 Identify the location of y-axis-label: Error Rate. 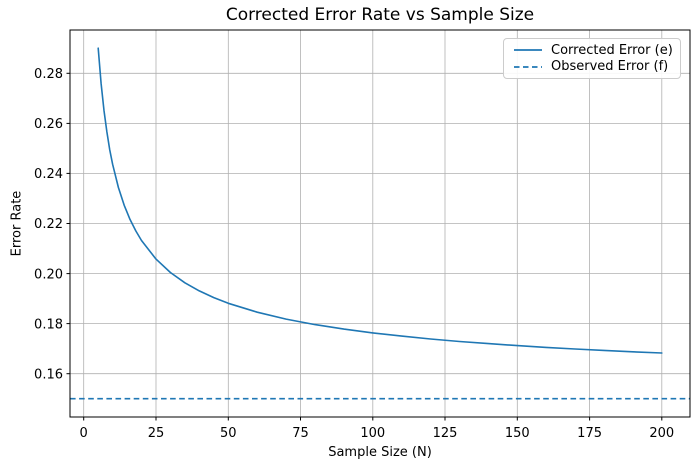
(17, 223).